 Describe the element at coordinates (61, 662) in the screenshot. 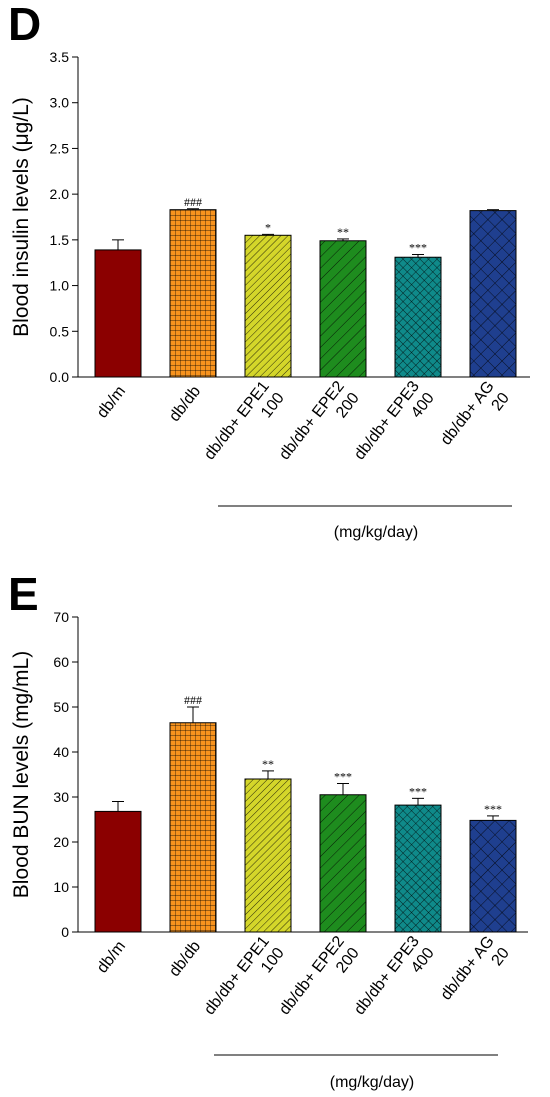

I see `y-tick-label: 60` at that location.